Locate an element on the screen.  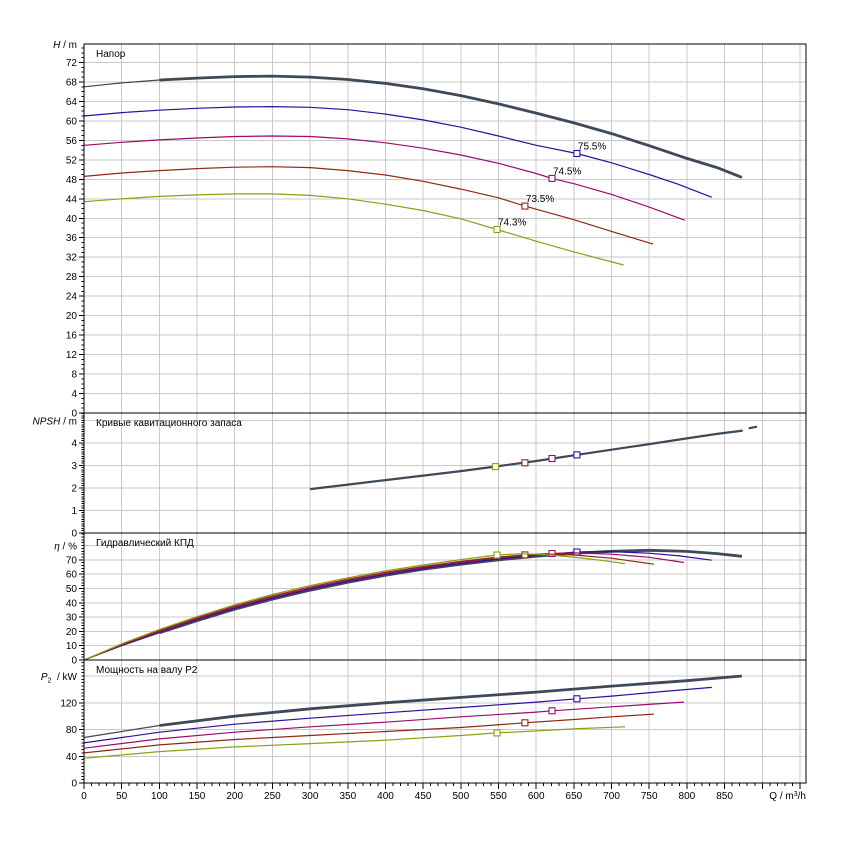
x-tick-label: 0 is located at coordinates (84, 796).